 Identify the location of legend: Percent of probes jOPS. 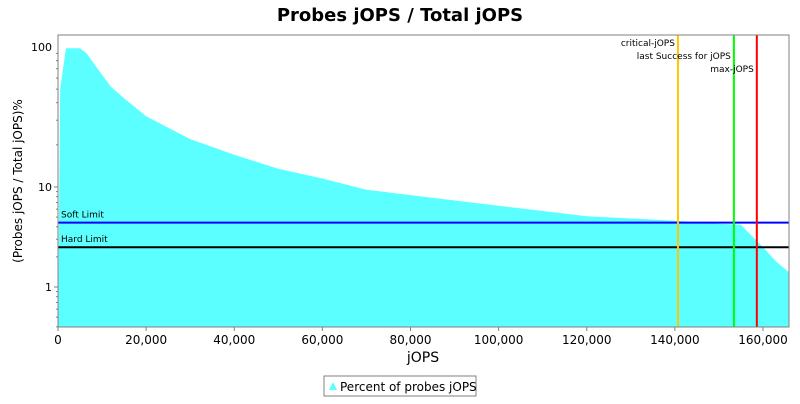
(400, 386).